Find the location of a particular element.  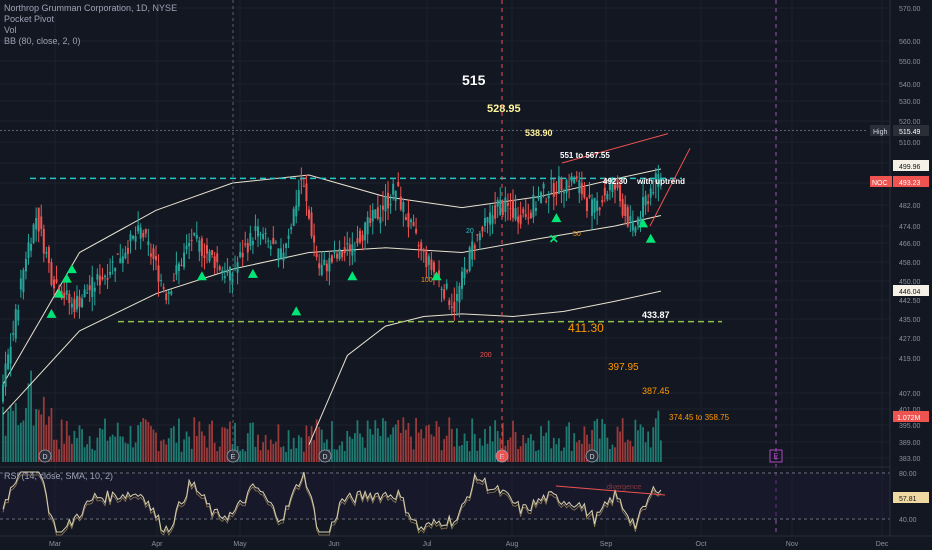

price-tick-label: 550.00 is located at coordinates (910, 62).